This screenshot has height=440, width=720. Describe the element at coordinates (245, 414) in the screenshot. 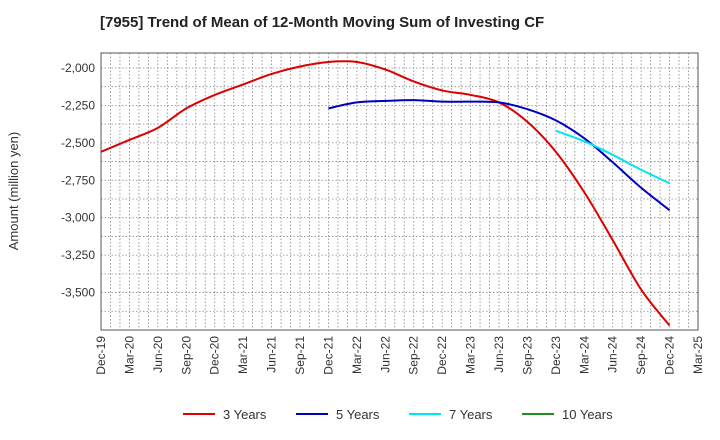

I see `legend-label-3-years: 3 Years` at that location.